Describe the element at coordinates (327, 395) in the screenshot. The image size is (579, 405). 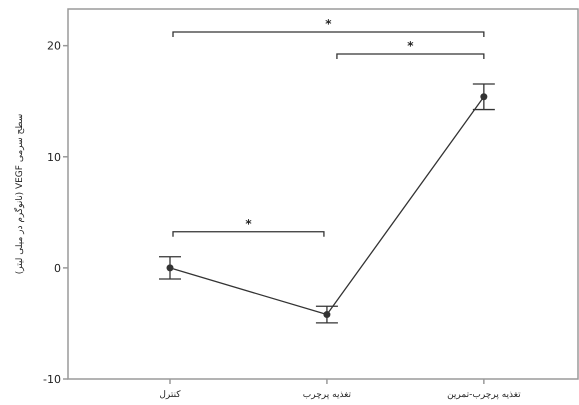
I see `x-tick-label: تغذیه پرچرب` at that location.